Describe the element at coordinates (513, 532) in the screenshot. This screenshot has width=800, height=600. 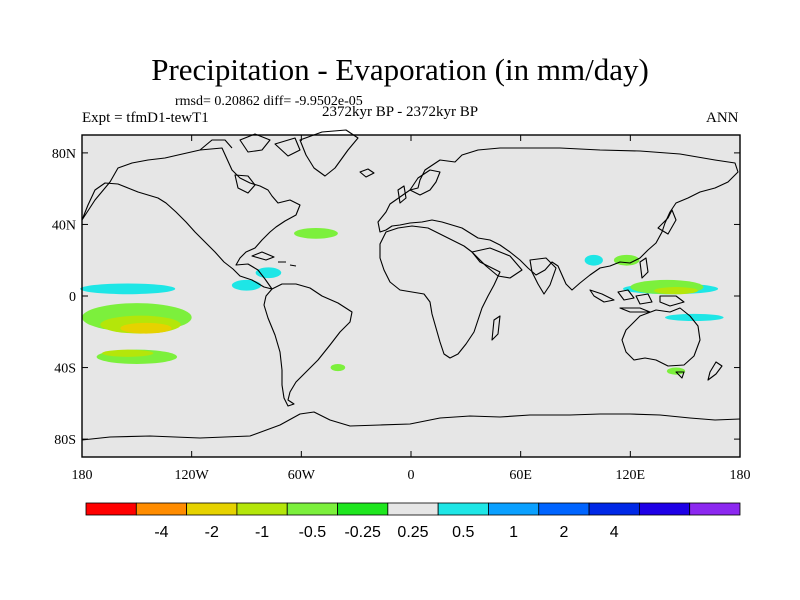
I see `colorbar-label-7: 1` at that location.